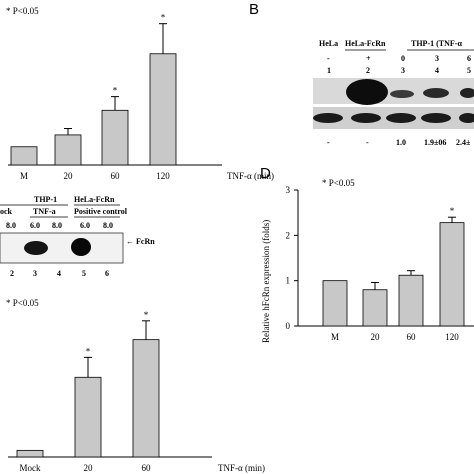 The width and height of the screenshot is (474, 474). Describe the element at coordinates (59, 273) in the screenshot. I see `panel-c-lane: 4` at that location.